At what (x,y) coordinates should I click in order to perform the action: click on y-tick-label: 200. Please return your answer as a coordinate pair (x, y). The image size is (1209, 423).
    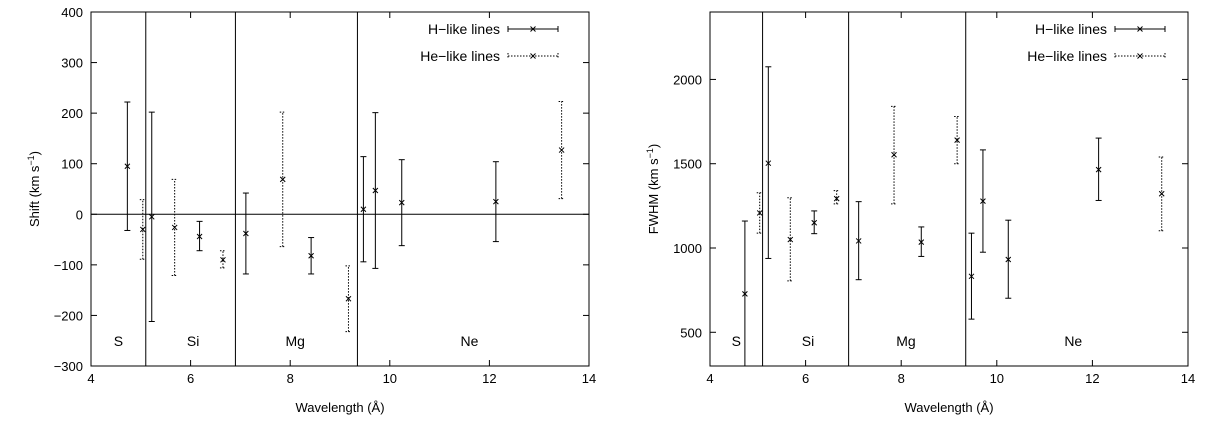
    Looking at the image, I should click on (72, 113).